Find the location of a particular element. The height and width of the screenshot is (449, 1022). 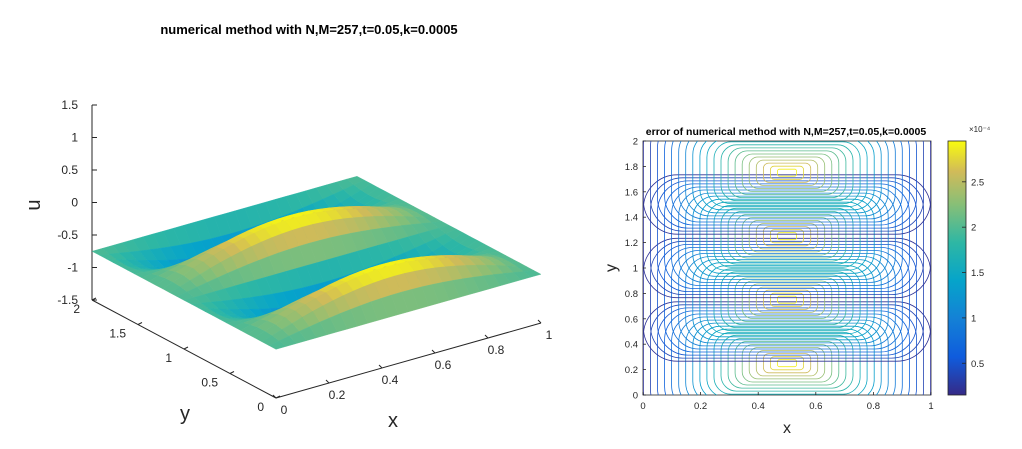

y-tick-label: 1 is located at coordinates (168, 358).